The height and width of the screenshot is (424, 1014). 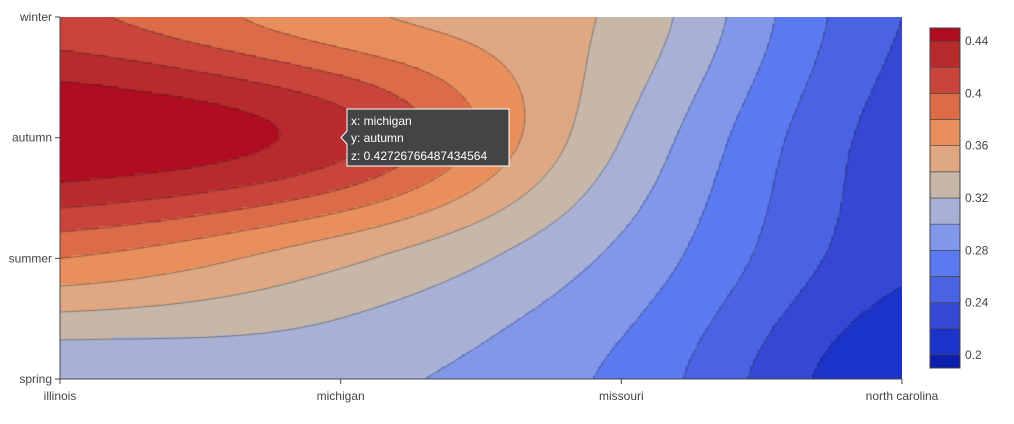 What do you see at coordinates (973, 93) in the screenshot?
I see `colorbar-tick-label: 0.4` at bounding box center [973, 93].